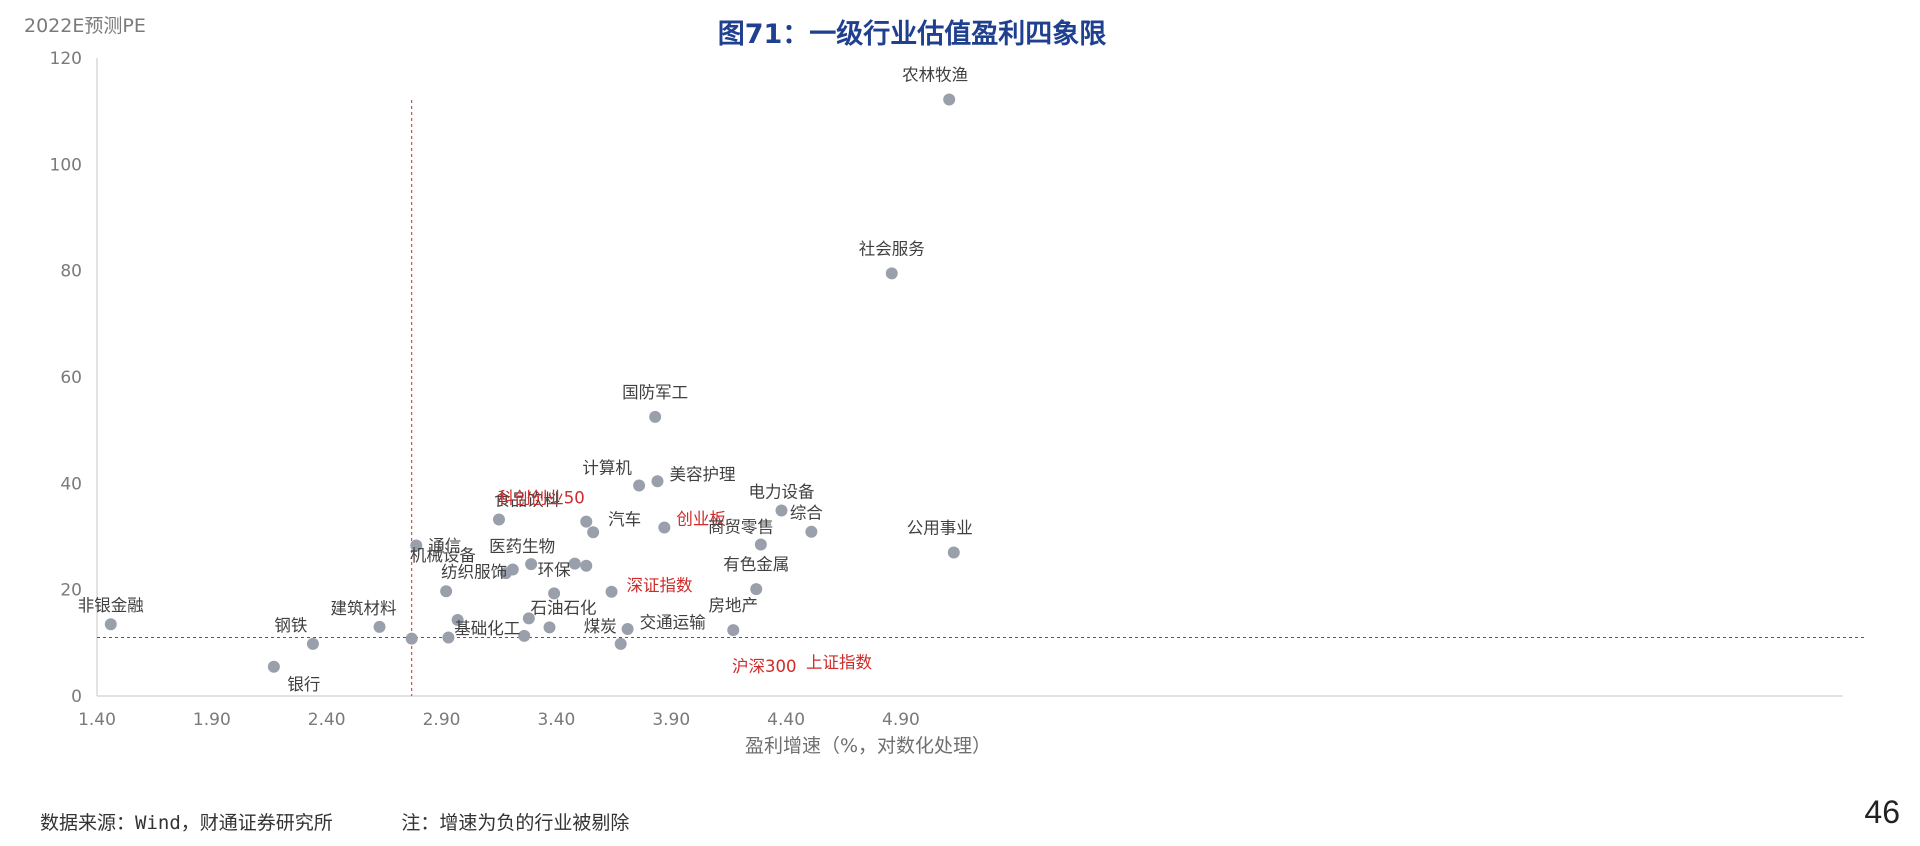 The width and height of the screenshot is (1920, 846). Describe the element at coordinates (76, 697) in the screenshot. I see `y-tick-label: 0` at that location.